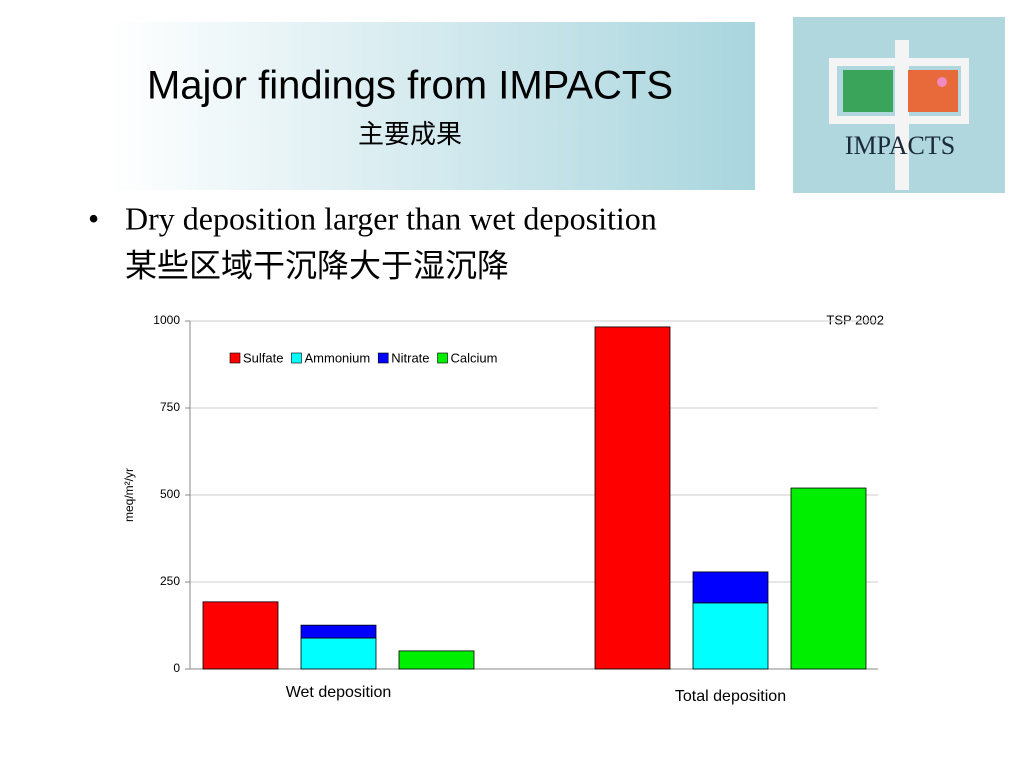 The width and height of the screenshot is (1024, 773). Describe the element at coordinates (176, 668) in the screenshot. I see `y-tick-label: 0` at that location.